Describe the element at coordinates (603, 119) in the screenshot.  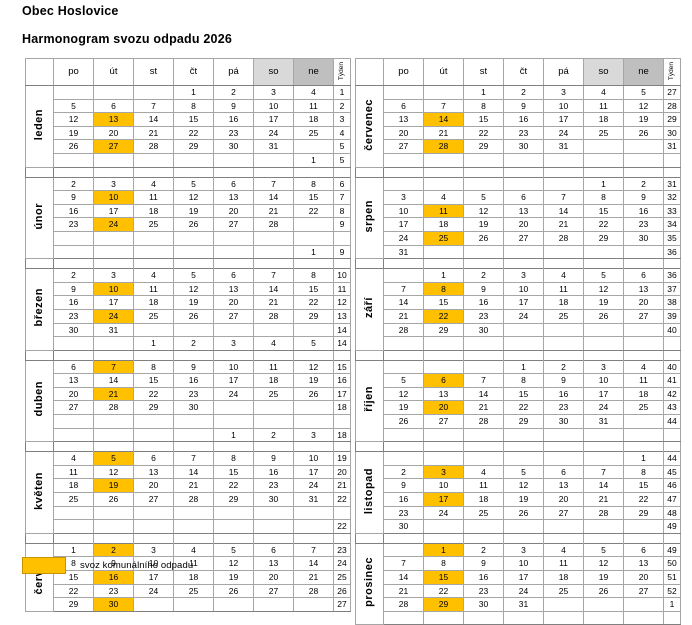
I see `day-cell: 18` at that location.